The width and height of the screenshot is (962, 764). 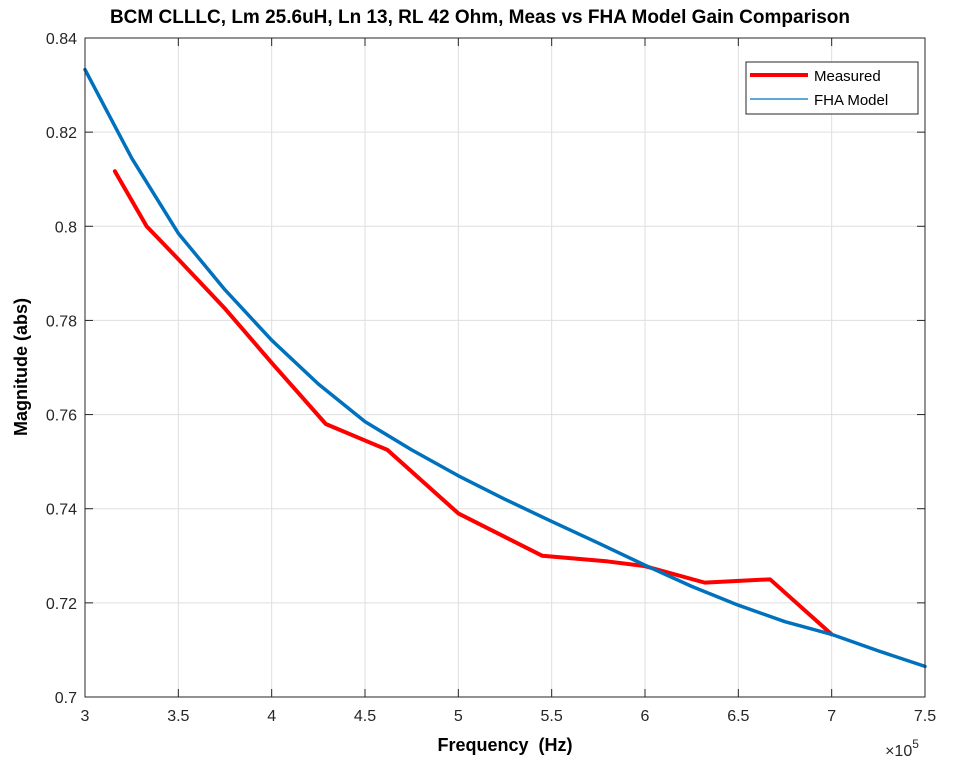 What do you see at coordinates (178, 716) in the screenshot?
I see `x-tick-label: 3.5` at bounding box center [178, 716].